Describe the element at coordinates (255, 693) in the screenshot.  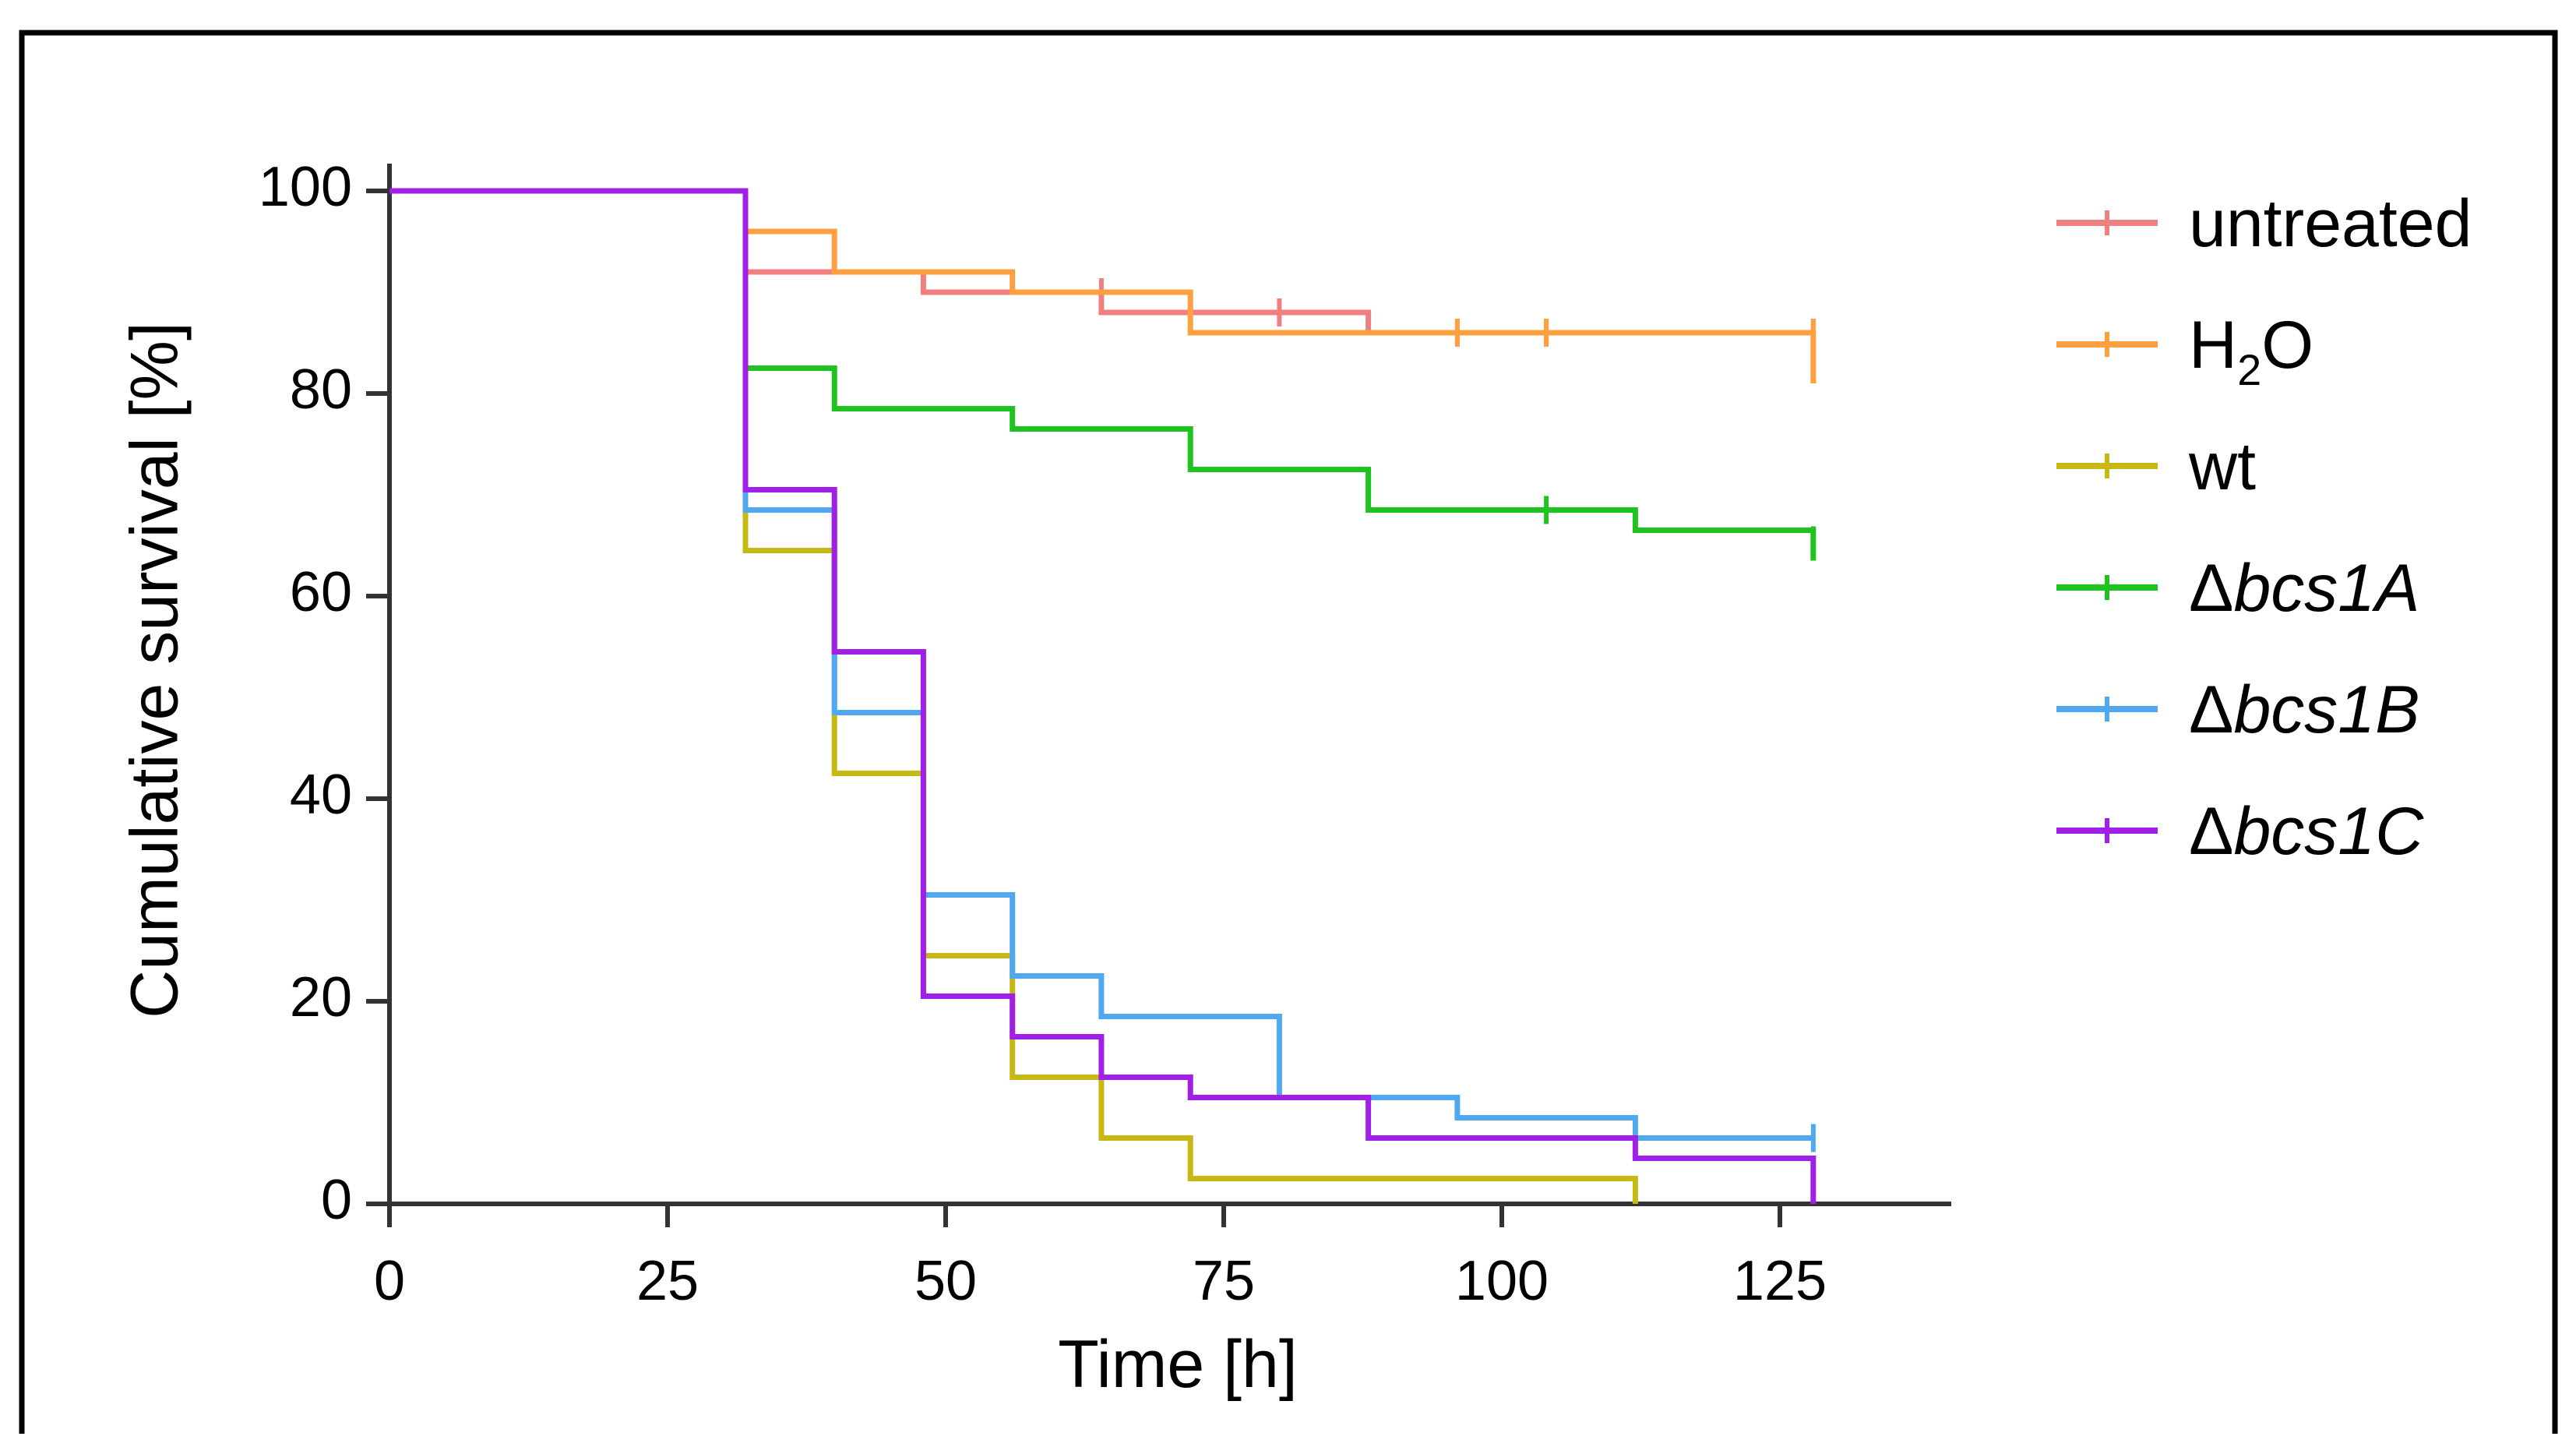
I see `y-axis: 0 20 40 60 80 100 Cumulative survival [%]` at that location.